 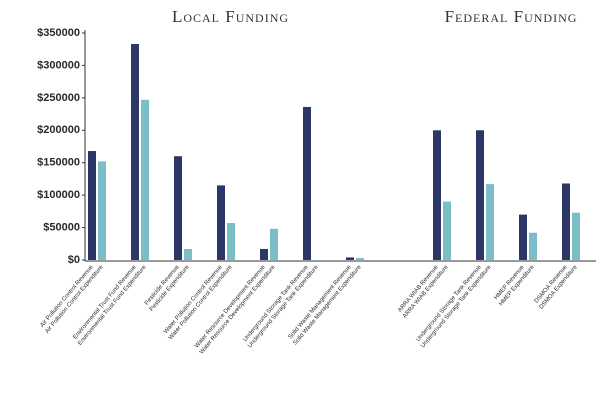 What do you see at coordinates (327, 305) in the screenshot?
I see `x-tick-label: Solid Waste Management Expenditure` at bounding box center [327, 305].